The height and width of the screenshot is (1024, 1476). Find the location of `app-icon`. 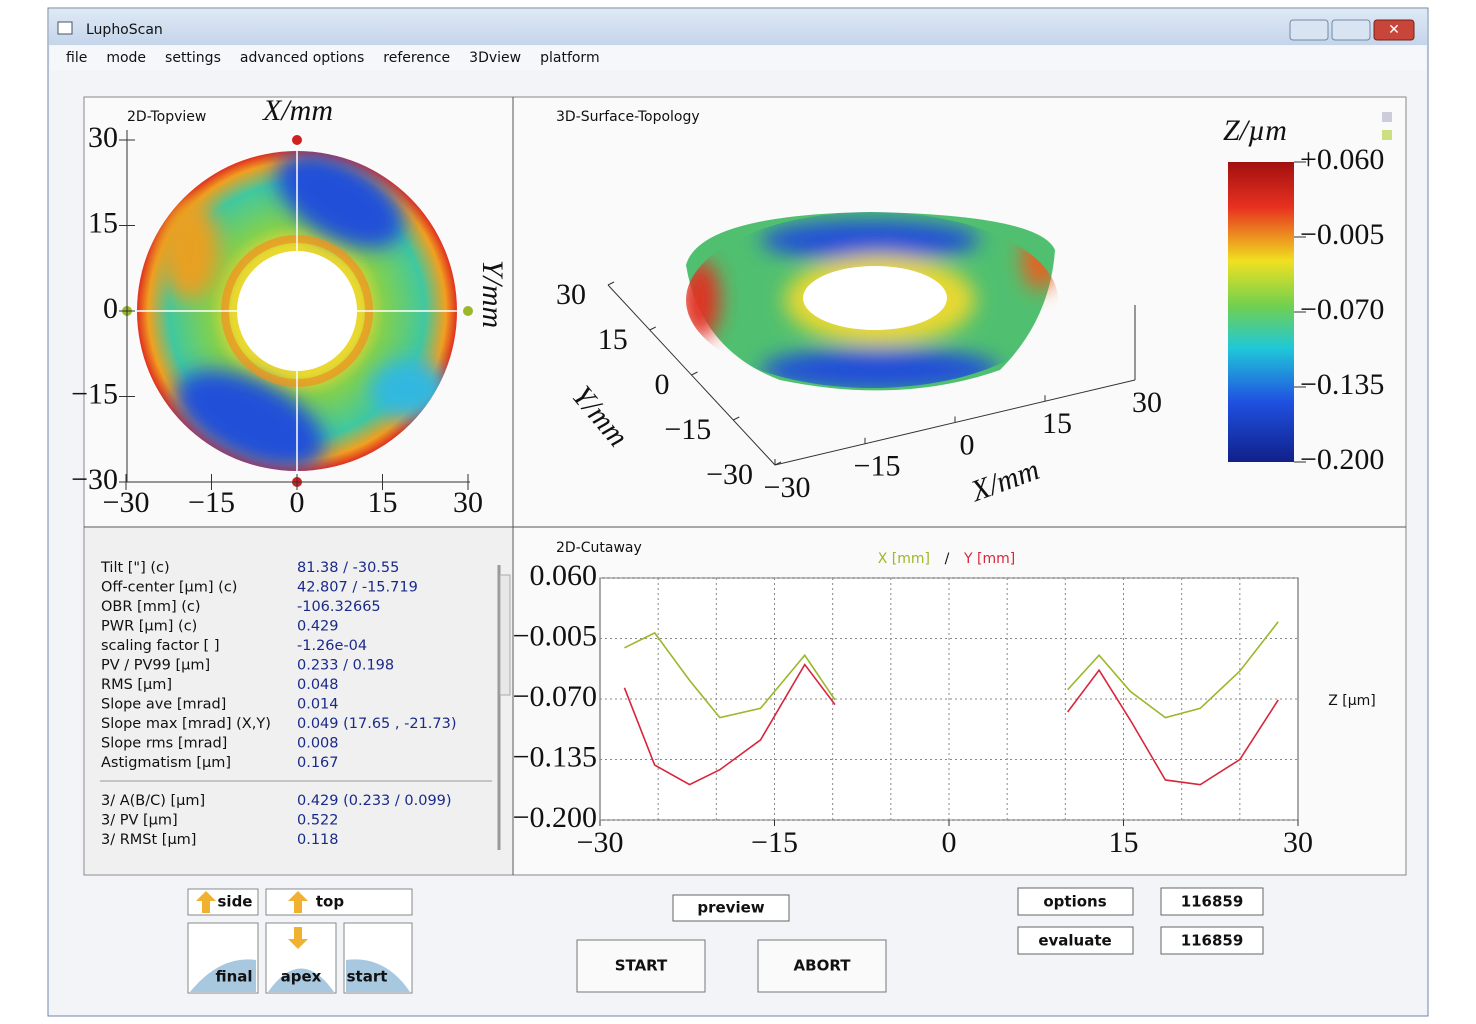

app-icon is located at coordinates (65, 28).